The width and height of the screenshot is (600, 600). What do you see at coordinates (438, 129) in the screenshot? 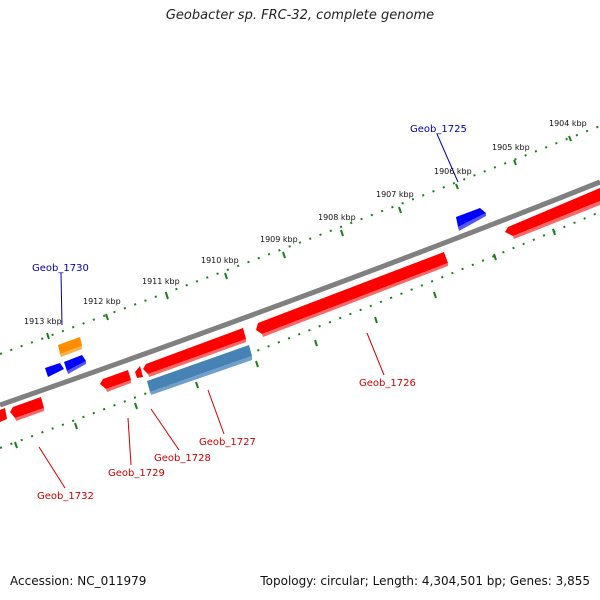
I see `label-geob-1725: Geob_1725` at bounding box center [438, 129].